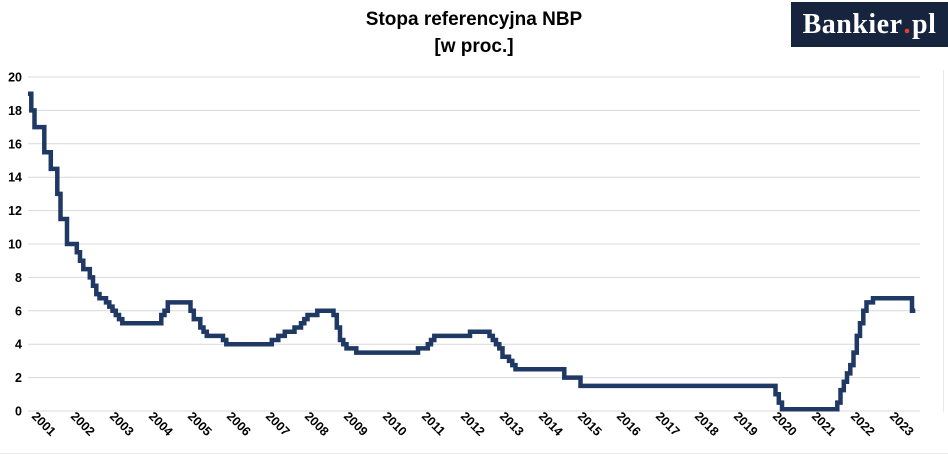 The width and height of the screenshot is (948, 455). Describe the element at coordinates (863, 424) in the screenshot. I see `x-tick-label: 2022` at that location.